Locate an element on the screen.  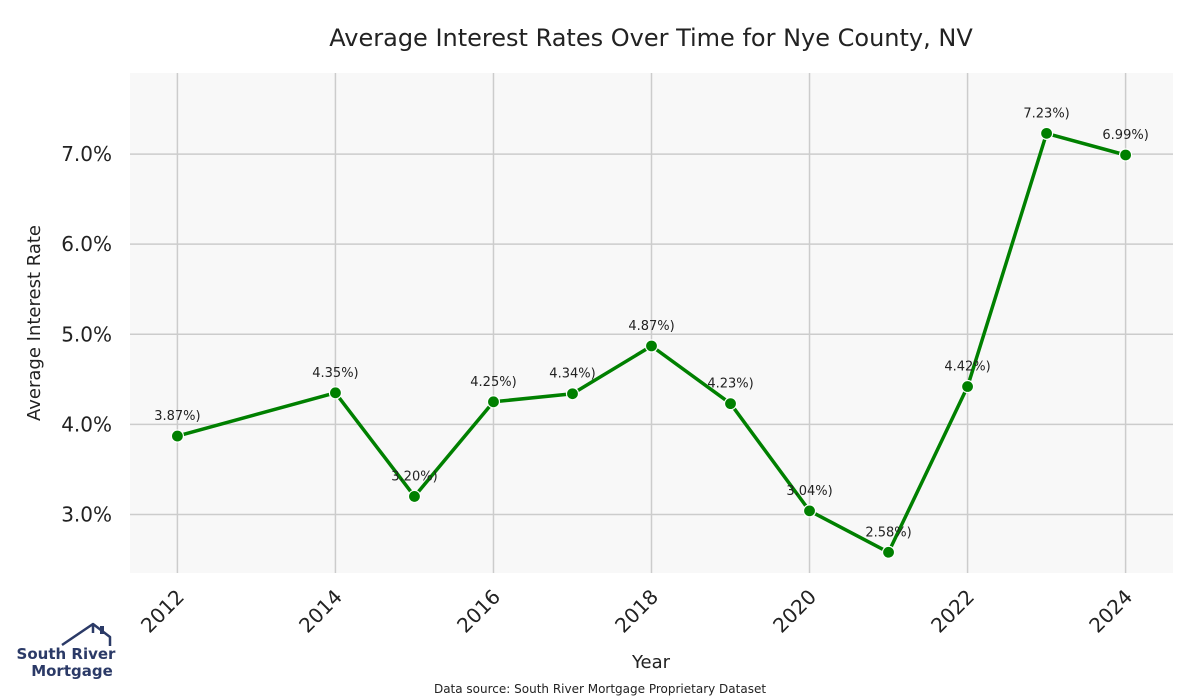
x-tick-label: 2018 is located at coordinates (636, 611).